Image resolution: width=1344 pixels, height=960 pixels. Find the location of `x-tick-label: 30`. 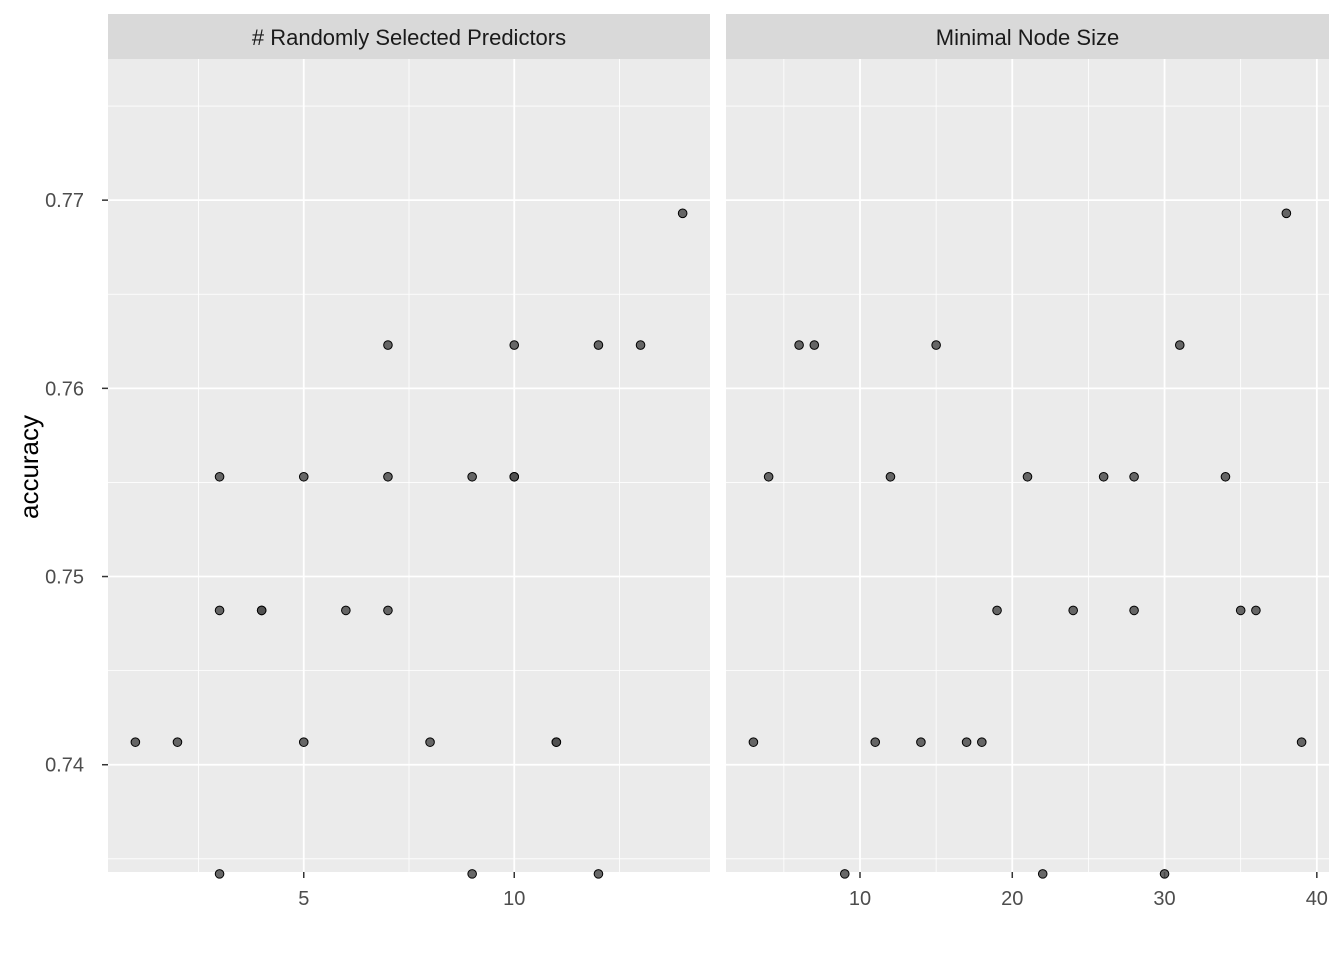

x-tick-label: 30 is located at coordinates (1164, 899).